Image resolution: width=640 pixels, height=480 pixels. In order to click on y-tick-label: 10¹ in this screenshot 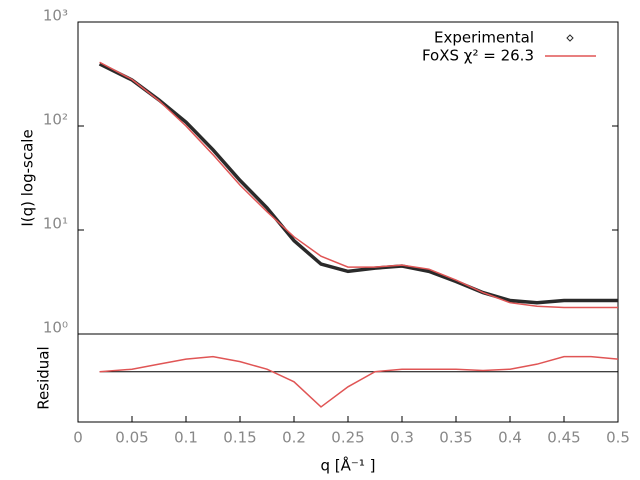, I will do `click(55, 224)`.